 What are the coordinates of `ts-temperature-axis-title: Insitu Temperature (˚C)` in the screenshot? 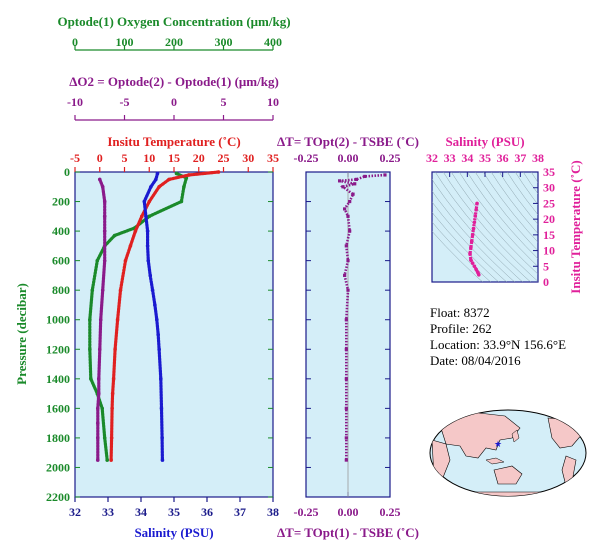 It's located at (575, 226).